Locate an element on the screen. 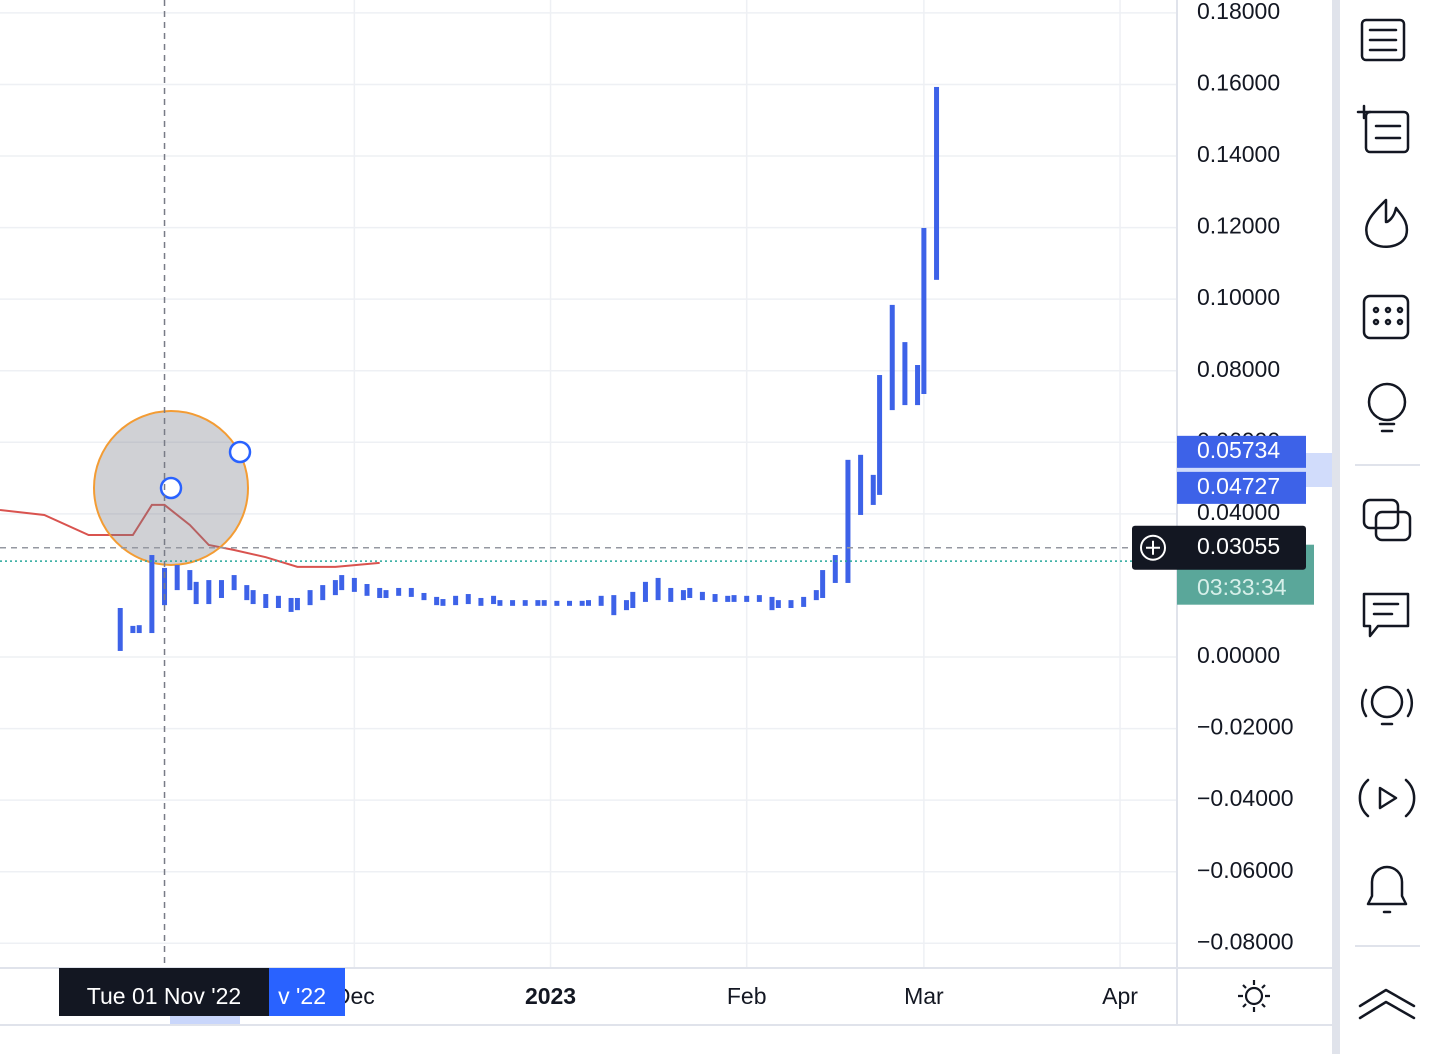 This screenshot has height=1059, width=1432. news-icon is located at coordinates (1383, 40).